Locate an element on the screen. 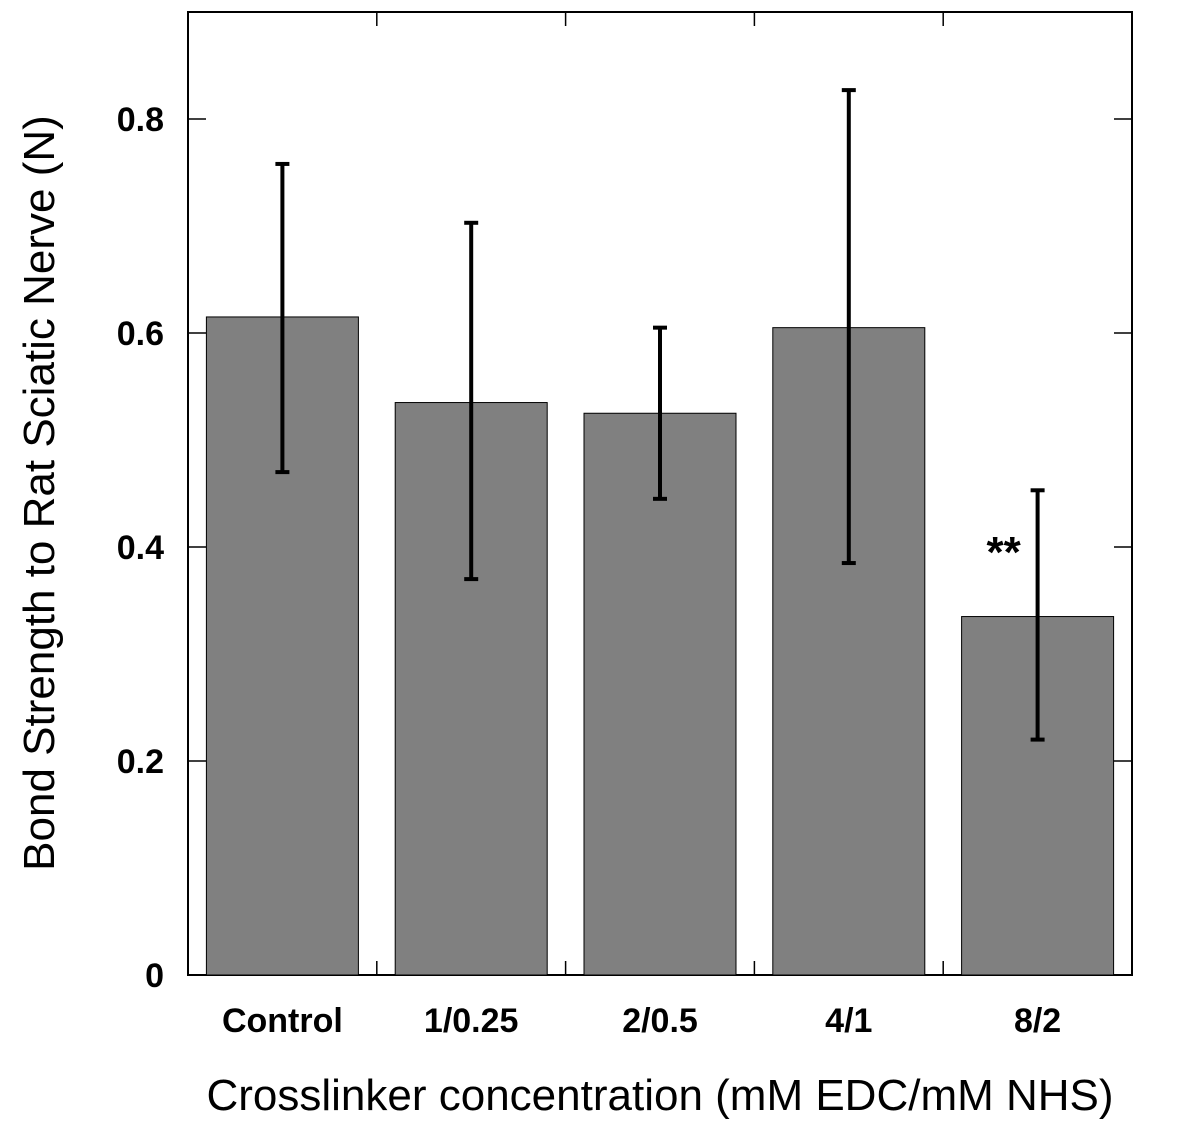  bar is located at coordinates (660, 694).